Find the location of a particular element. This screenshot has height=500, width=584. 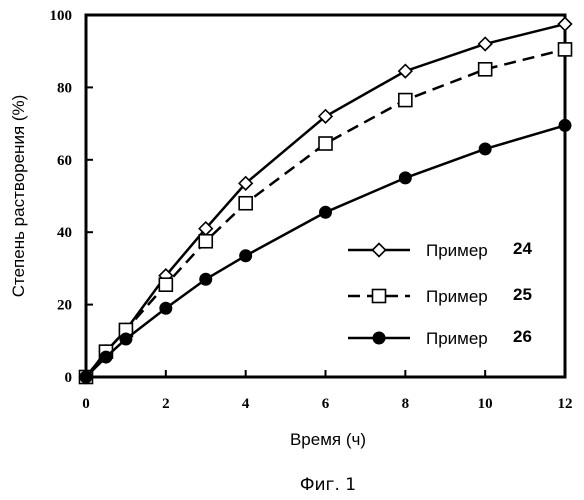

legend: Пример 24 Пример 25 Пример 26 is located at coordinates (440, 293).